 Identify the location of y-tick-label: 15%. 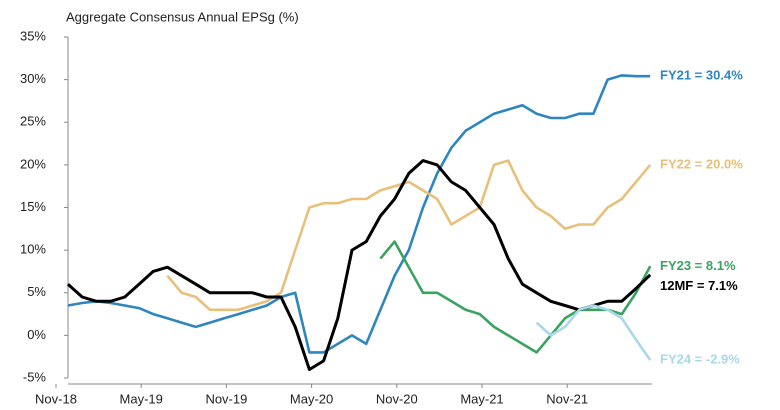
(33, 206).